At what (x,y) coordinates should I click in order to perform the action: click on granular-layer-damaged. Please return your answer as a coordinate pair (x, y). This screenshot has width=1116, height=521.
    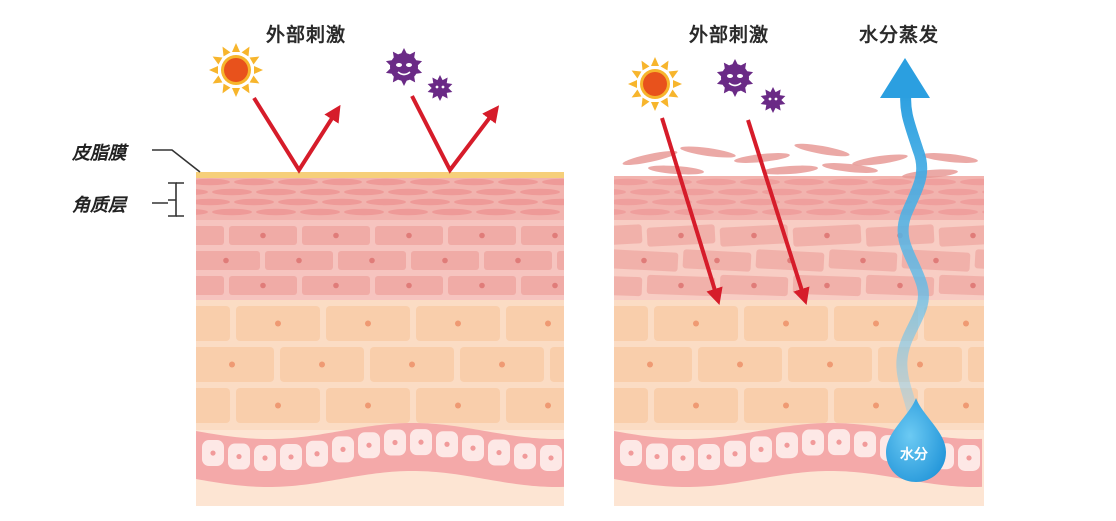
    Looking at the image, I should click on (809, 260).